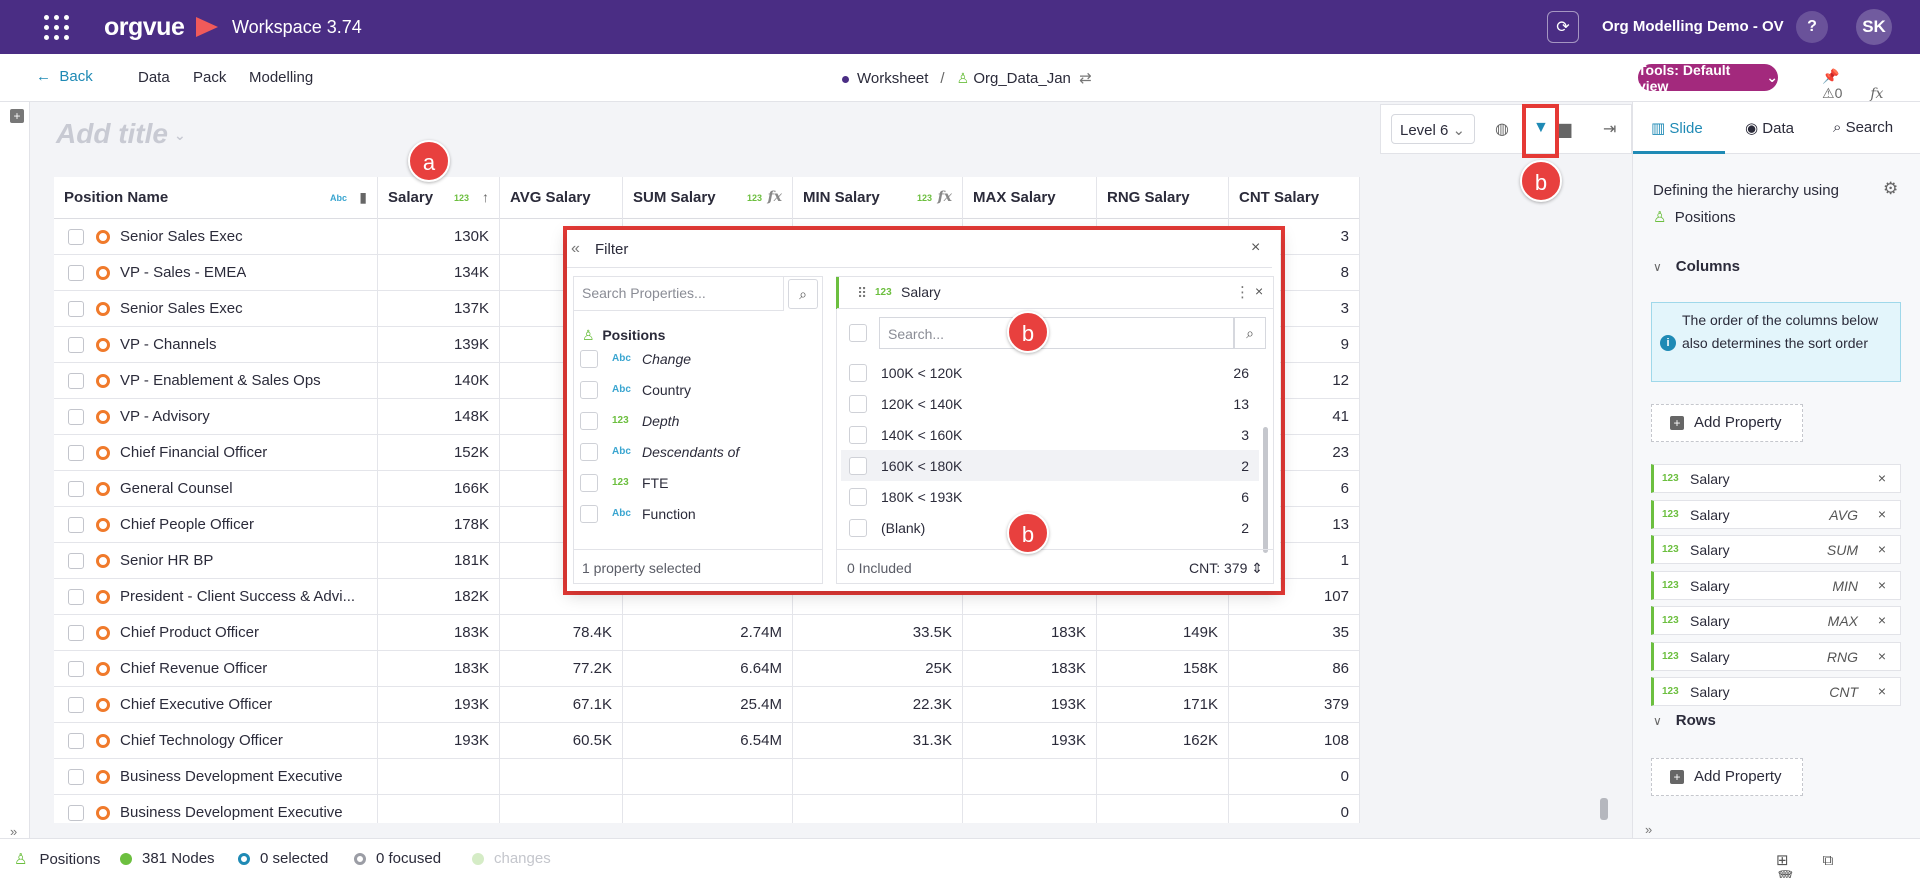 The width and height of the screenshot is (1920, 878). Describe the element at coordinates (1050, 496) in the screenshot. I see `bucket-item: 180K < 193K 6` at that location.